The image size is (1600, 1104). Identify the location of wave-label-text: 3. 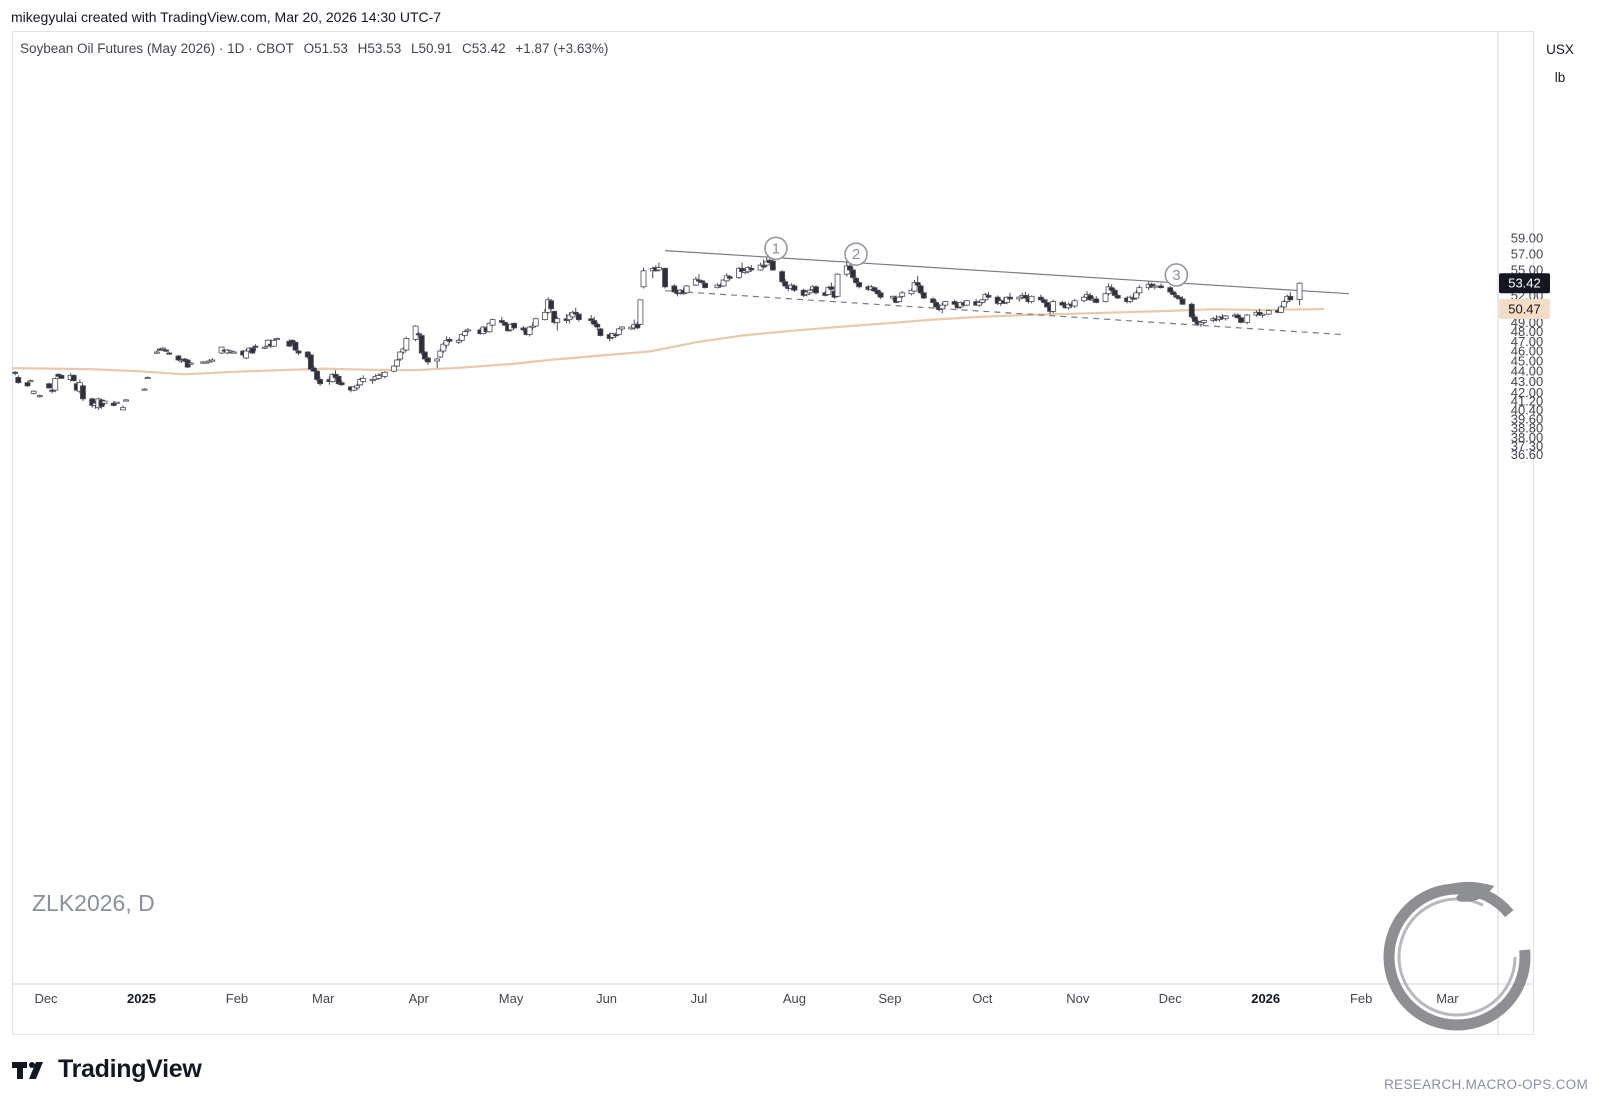
(1176, 275).